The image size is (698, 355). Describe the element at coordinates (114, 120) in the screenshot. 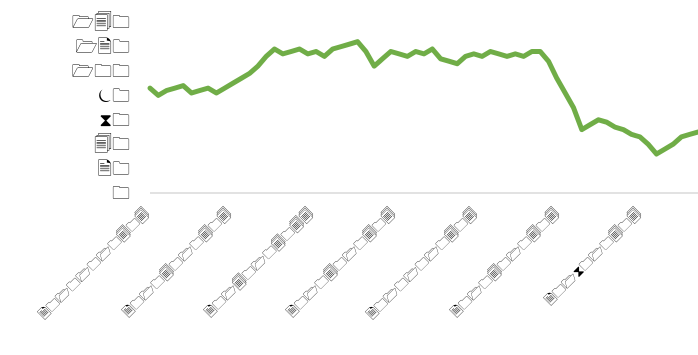

I see `y-tick-label: ⧗🗀` at that location.